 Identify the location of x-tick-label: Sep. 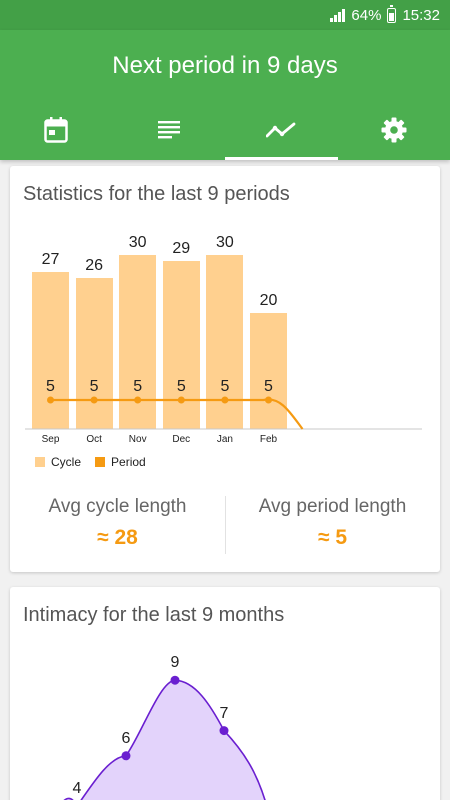
(50, 439).